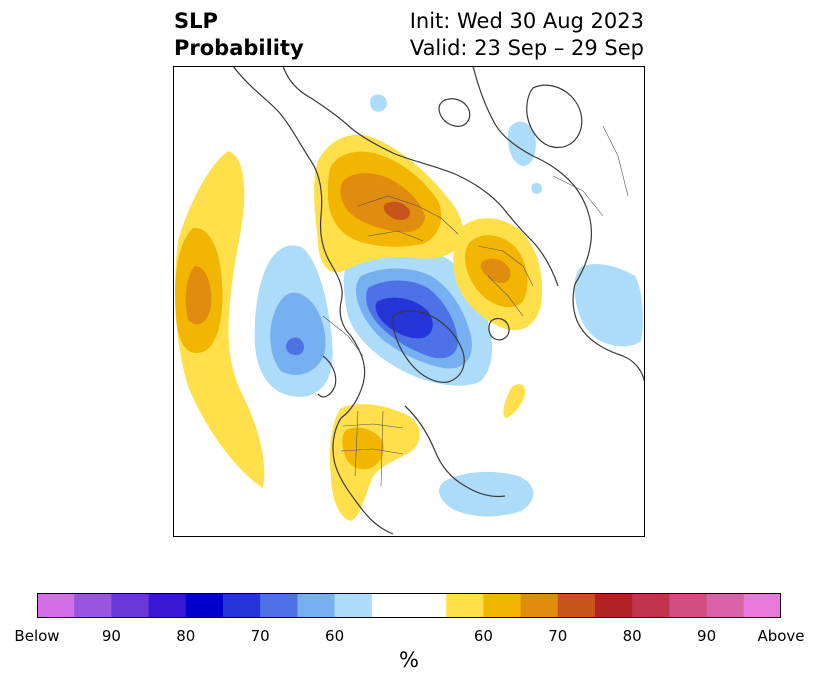 This screenshot has height=686, width=819. I want to click on init-date: Init: Wed 30 Aug 2023, so click(526, 21).